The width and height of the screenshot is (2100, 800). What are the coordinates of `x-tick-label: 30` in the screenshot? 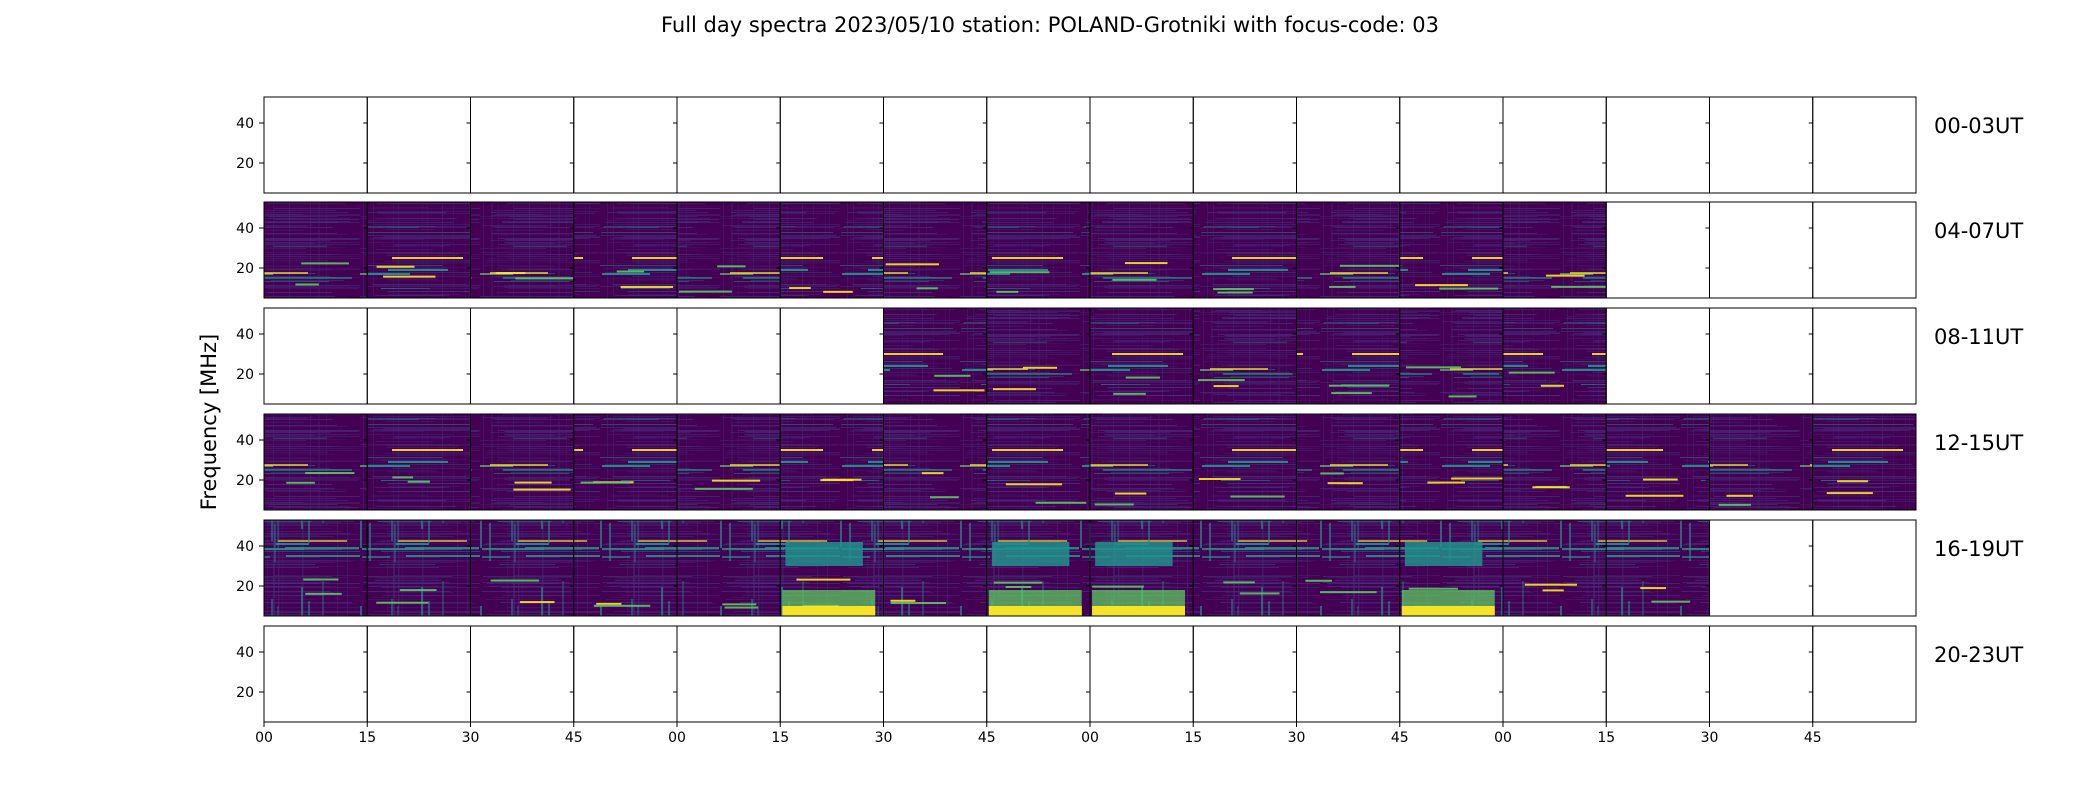 It's located at (1710, 738).